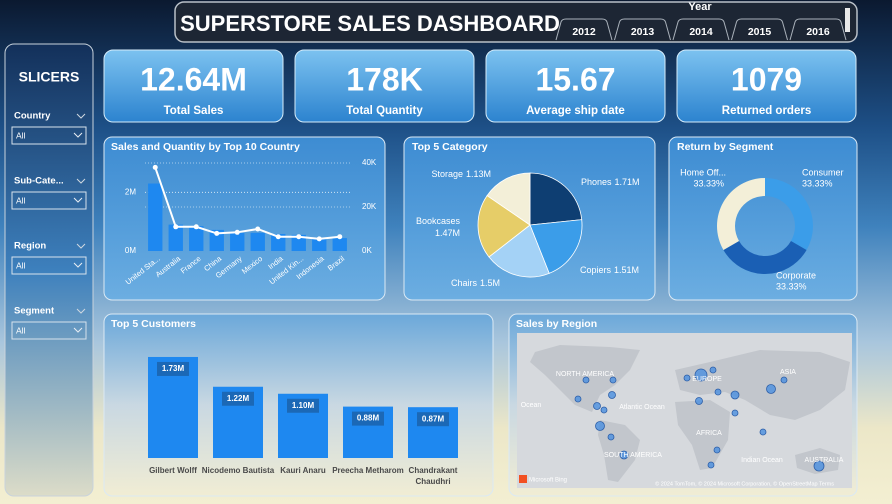 Image resolution: width=892 pixels, height=504 pixels. What do you see at coordinates (609, 270) in the screenshot?
I see `pie-label: Copiers 1.51M` at bounding box center [609, 270].